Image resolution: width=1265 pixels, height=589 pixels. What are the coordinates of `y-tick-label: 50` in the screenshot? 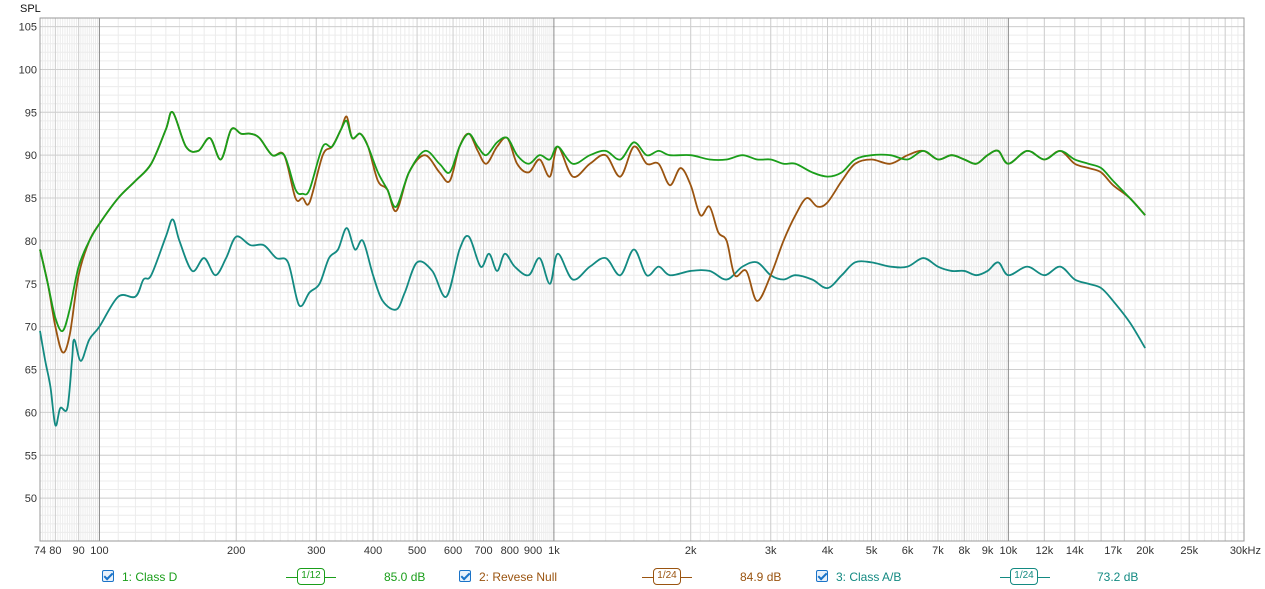 It's located at (31, 499).